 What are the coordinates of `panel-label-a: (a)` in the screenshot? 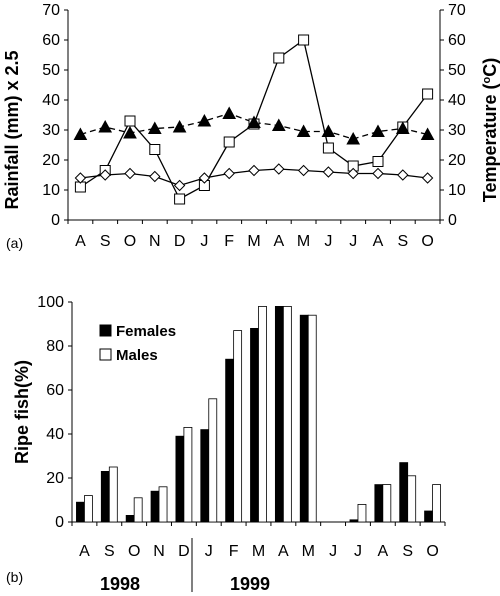 It's located at (14, 243).